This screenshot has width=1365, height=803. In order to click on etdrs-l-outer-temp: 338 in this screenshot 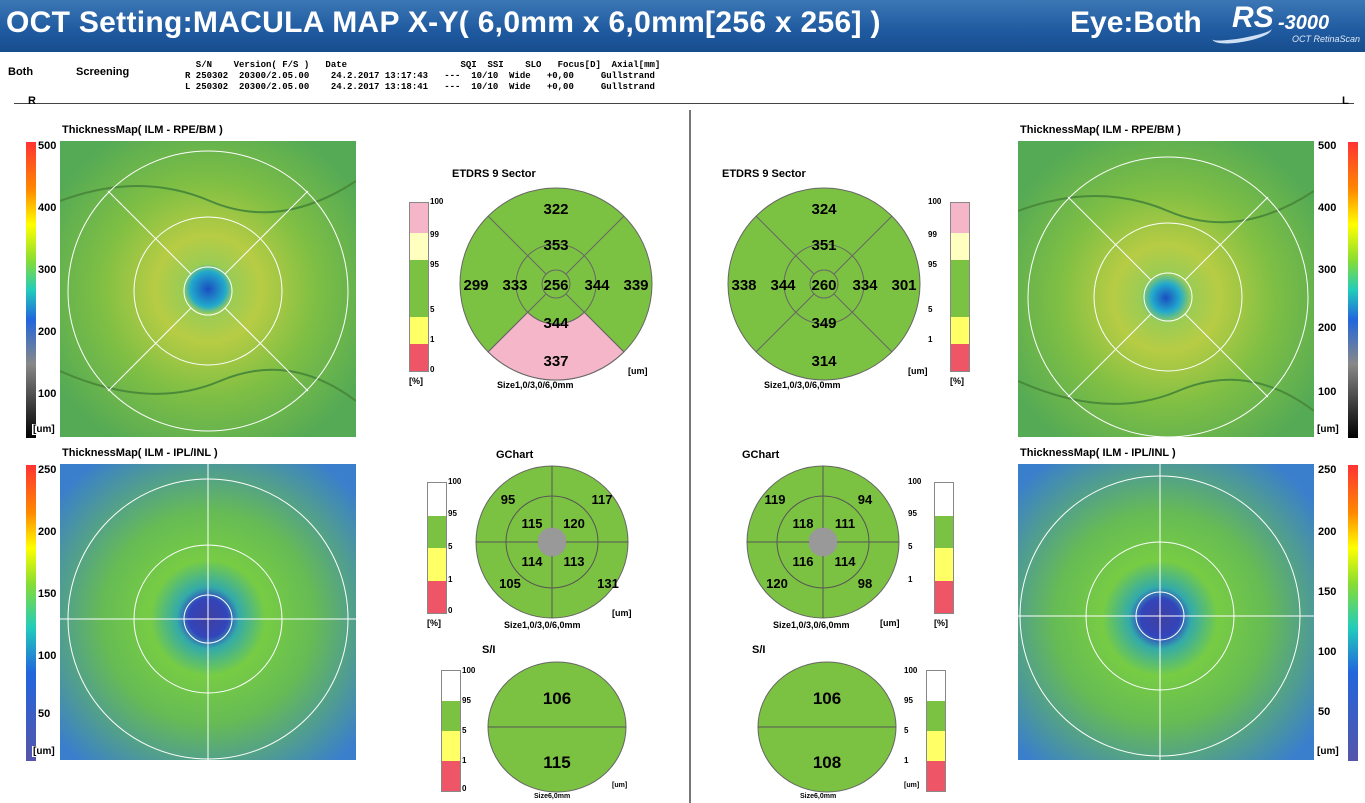, I will do `click(743, 285)`.